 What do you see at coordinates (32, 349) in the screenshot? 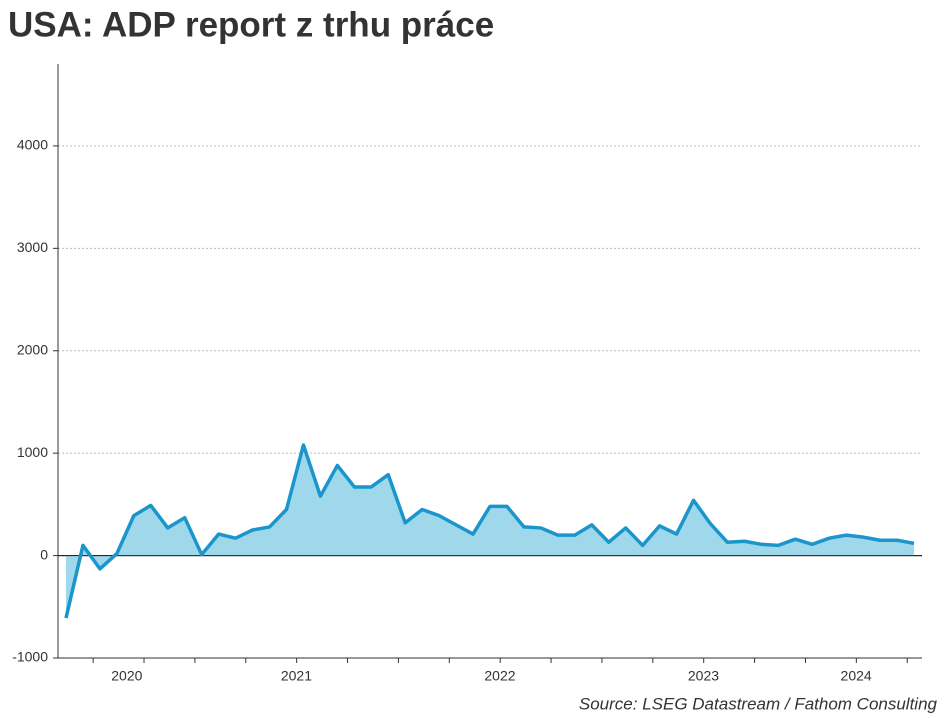
I see `y-tick-label: 2000` at bounding box center [32, 349].